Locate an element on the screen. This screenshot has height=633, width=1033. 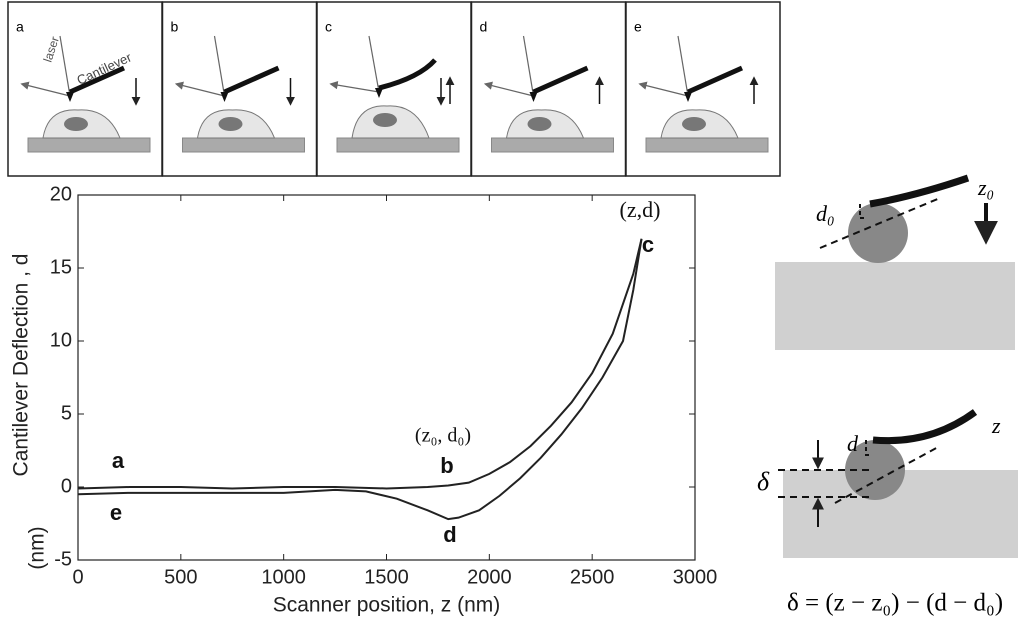
annotation: d is located at coordinates (449, 534).